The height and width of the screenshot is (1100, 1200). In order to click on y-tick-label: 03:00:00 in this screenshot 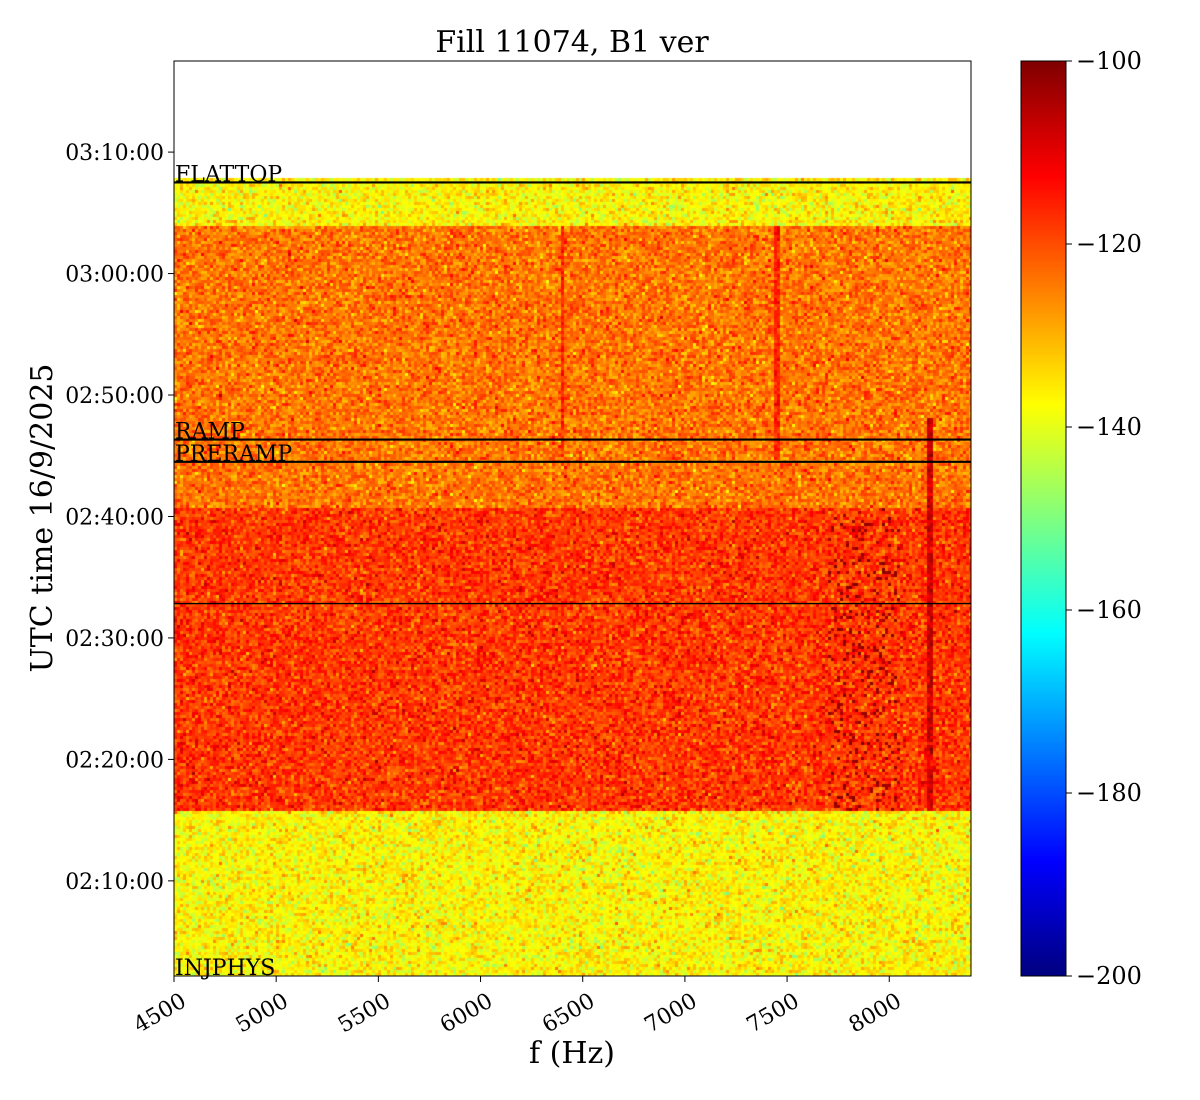, I will do `click(114, 275)`.